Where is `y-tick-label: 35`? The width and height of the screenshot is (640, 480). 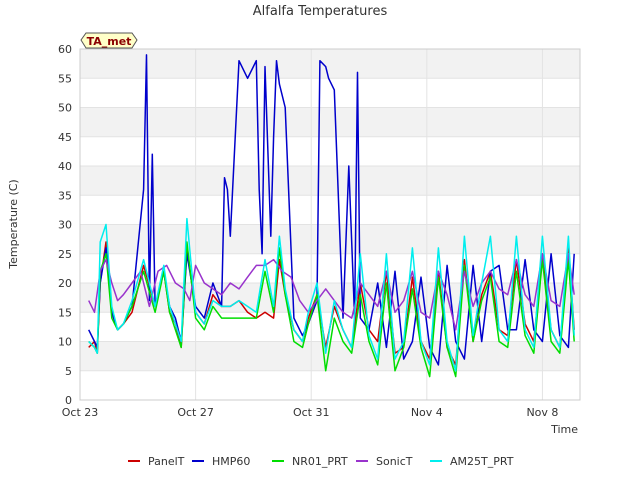 y-tick-label: 35 is located at coordinates (65, 195).